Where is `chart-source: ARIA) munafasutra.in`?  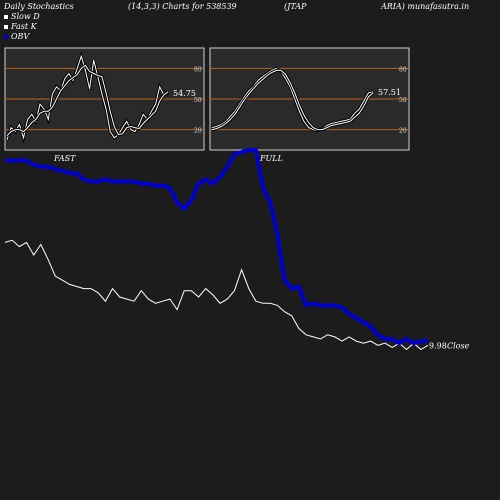 chart-source: ARIA) munafasutra.in is located at coordinates (425, 6).